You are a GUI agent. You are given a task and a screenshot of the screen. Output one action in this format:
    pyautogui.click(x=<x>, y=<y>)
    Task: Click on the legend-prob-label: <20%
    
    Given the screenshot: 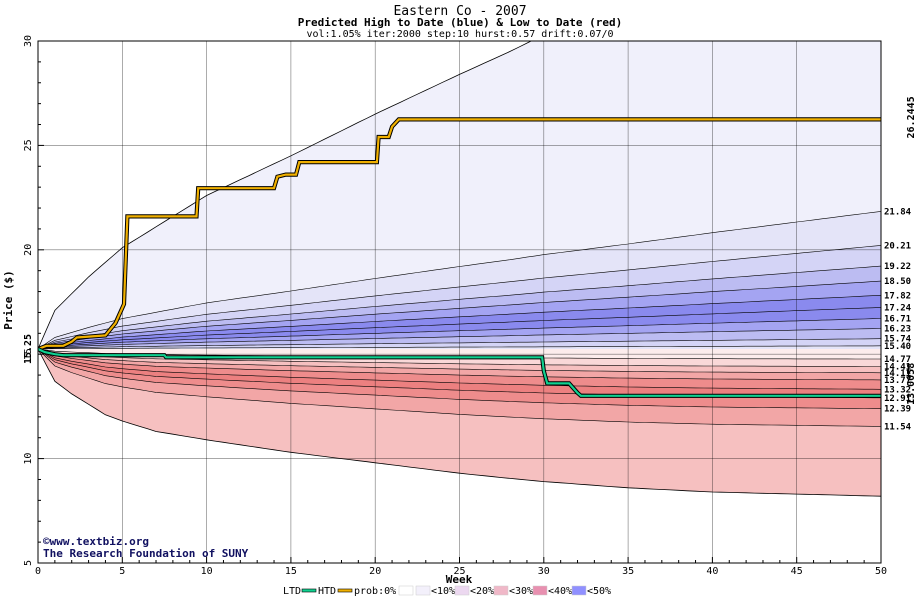 What is the action you would take?
    pyautogui.click(x=482, y=591)
    